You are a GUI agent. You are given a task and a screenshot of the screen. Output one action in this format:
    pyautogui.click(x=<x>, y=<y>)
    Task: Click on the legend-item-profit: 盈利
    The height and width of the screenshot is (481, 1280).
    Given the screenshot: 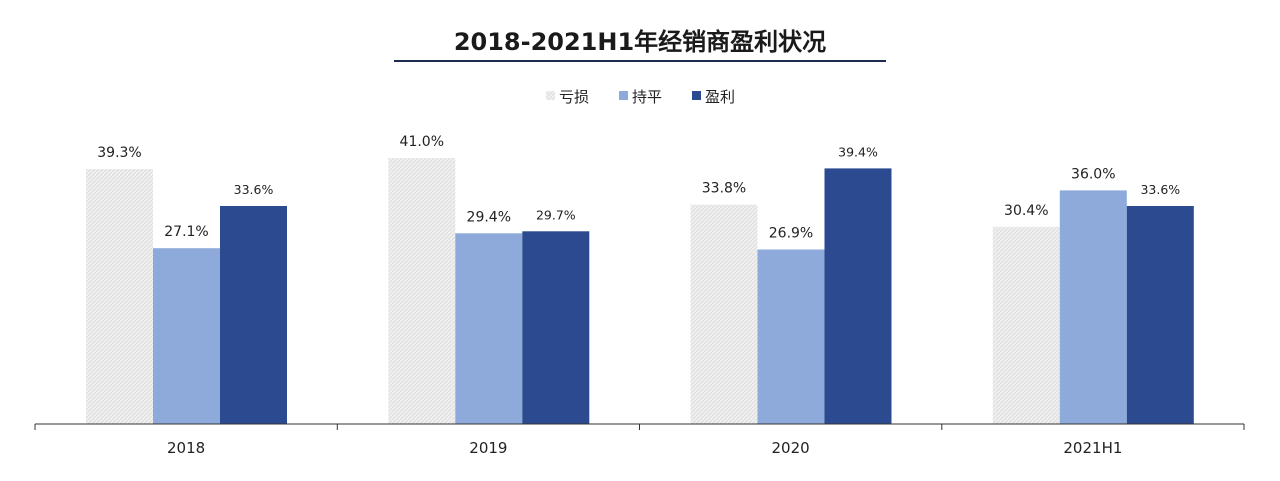 What is the action you would take?
    pyautogui.click(x=713, y=97)
    